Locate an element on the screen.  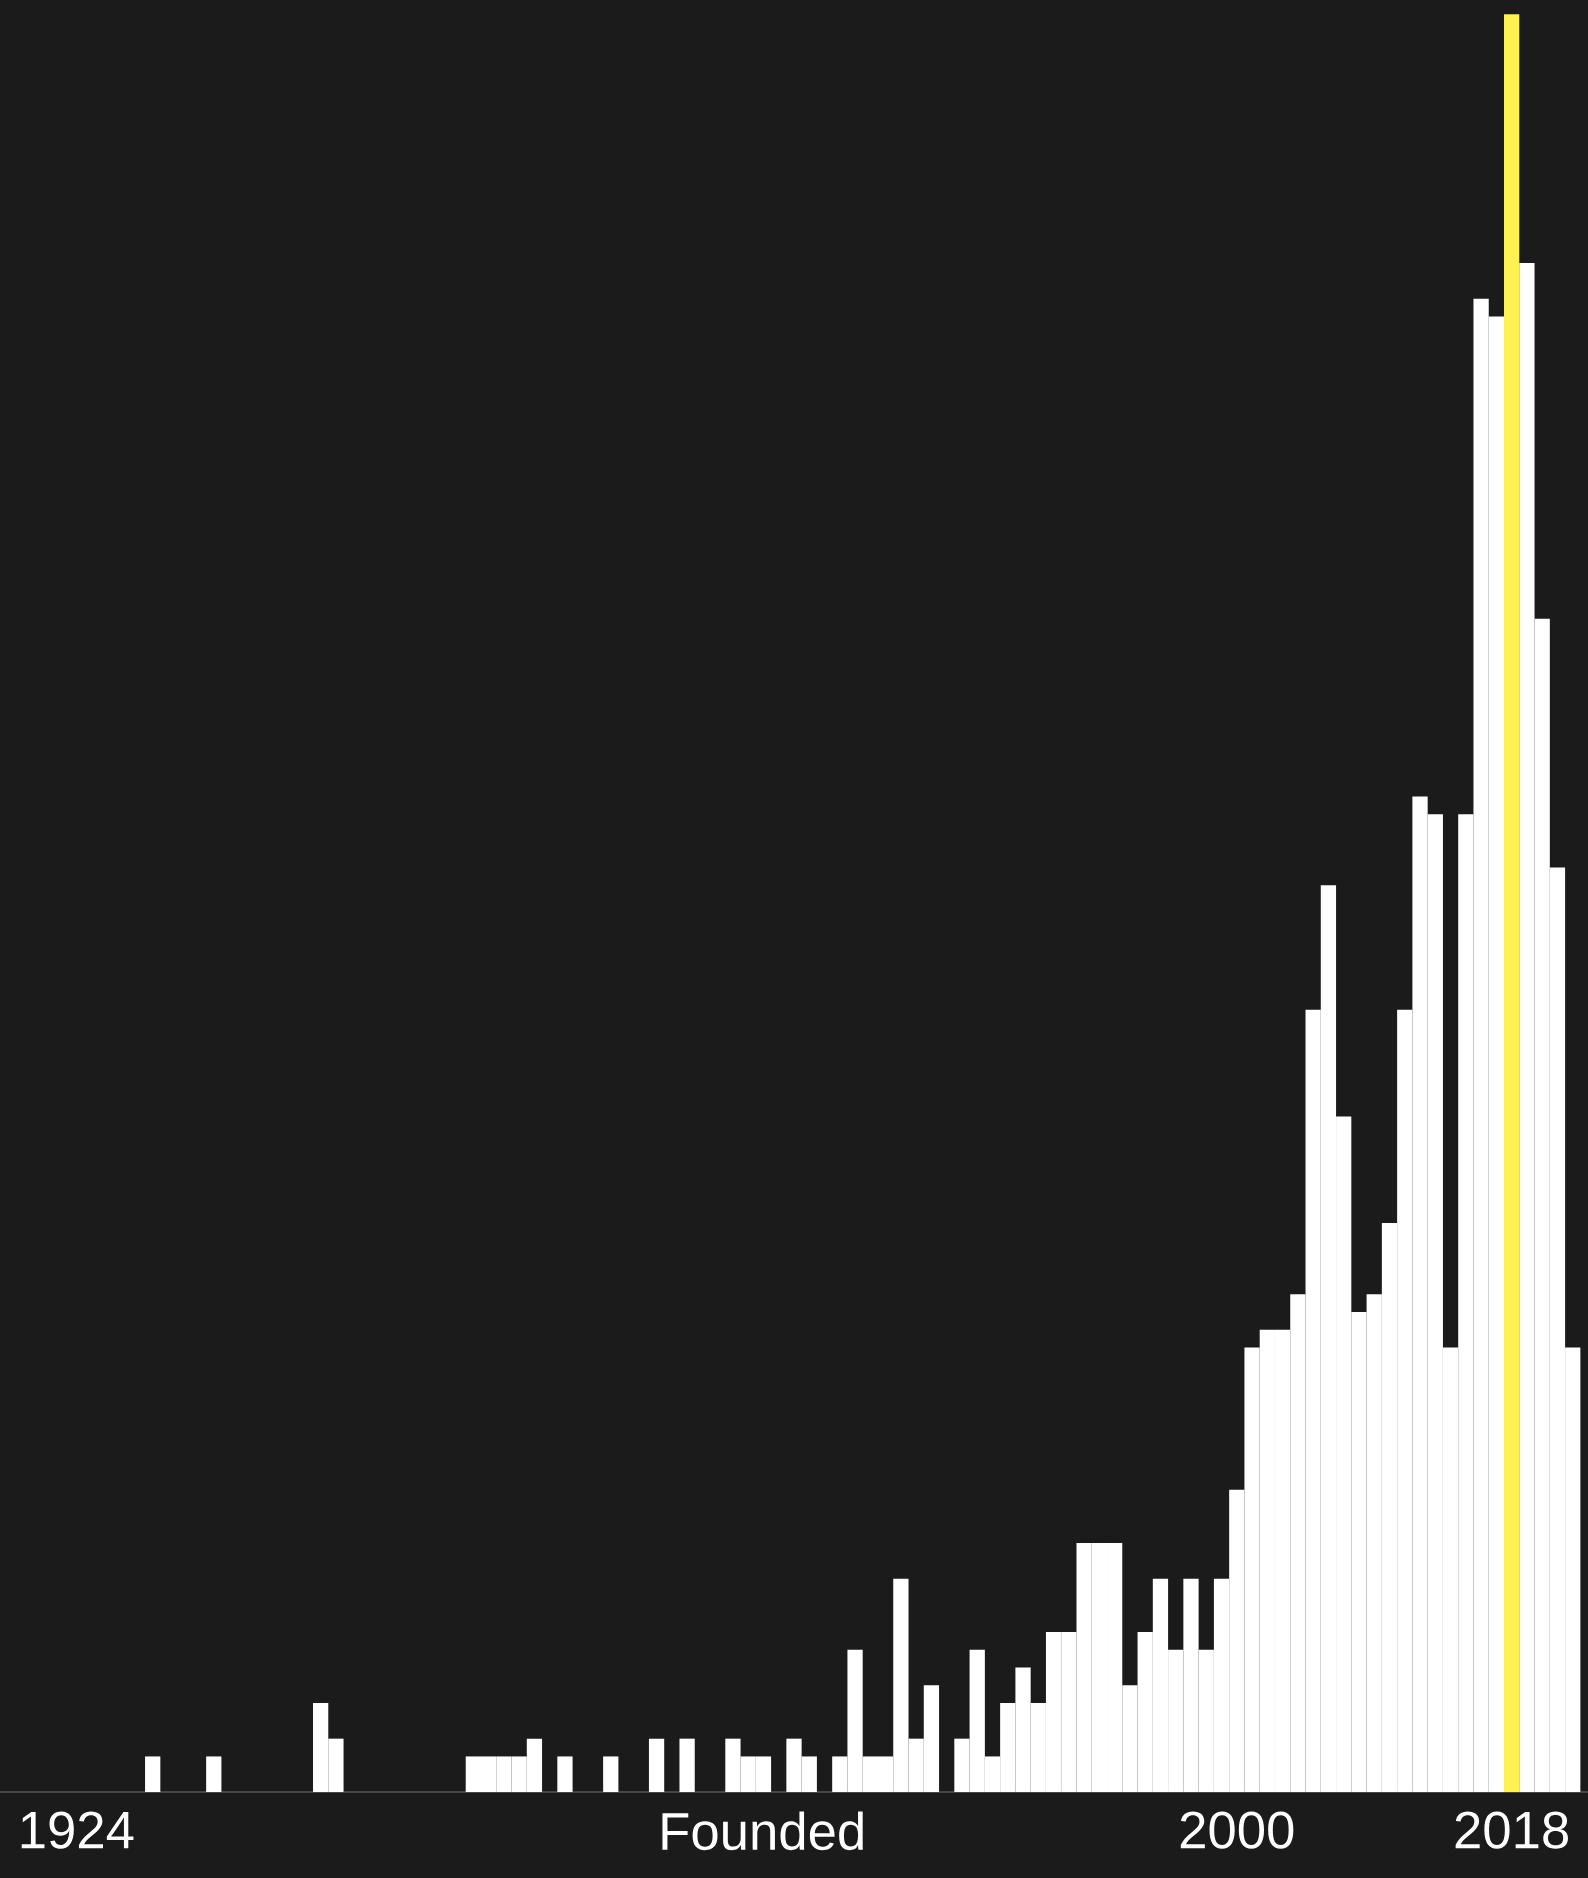
x-tick-label: 2000 is located at coordinates (1237, 1830).